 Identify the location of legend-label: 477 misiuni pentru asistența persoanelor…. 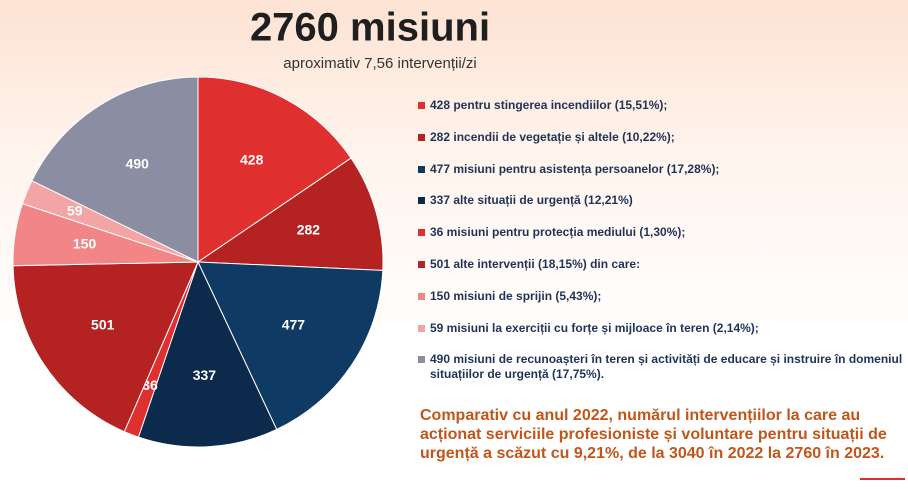
(575, 168).